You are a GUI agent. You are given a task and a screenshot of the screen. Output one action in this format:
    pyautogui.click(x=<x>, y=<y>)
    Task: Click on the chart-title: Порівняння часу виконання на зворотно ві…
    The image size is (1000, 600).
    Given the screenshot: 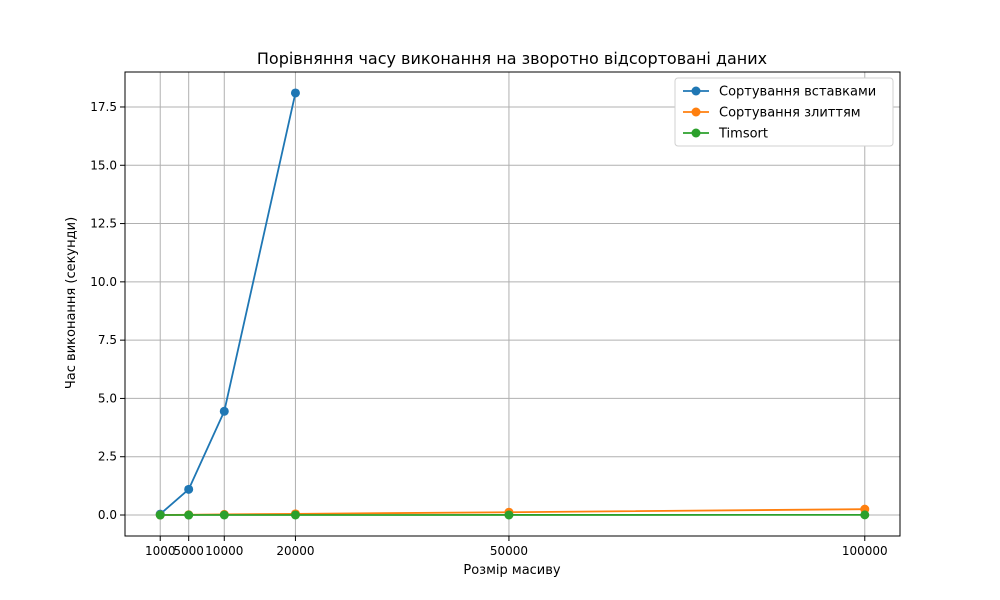 What is the action you would take?
    pyautogui.click(x=512, y=58)
    